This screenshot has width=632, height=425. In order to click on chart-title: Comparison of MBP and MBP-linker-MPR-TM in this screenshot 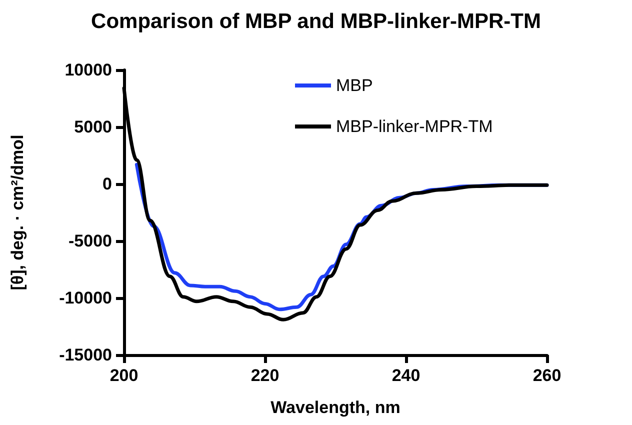, I will do `click(316, 21)`.